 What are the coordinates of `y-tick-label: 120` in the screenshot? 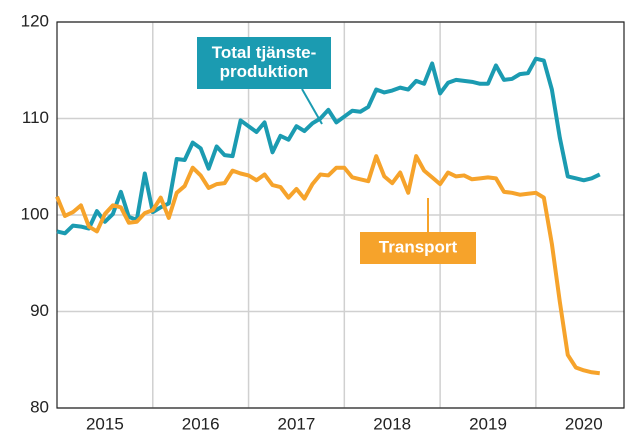 It's located at (35, 20).